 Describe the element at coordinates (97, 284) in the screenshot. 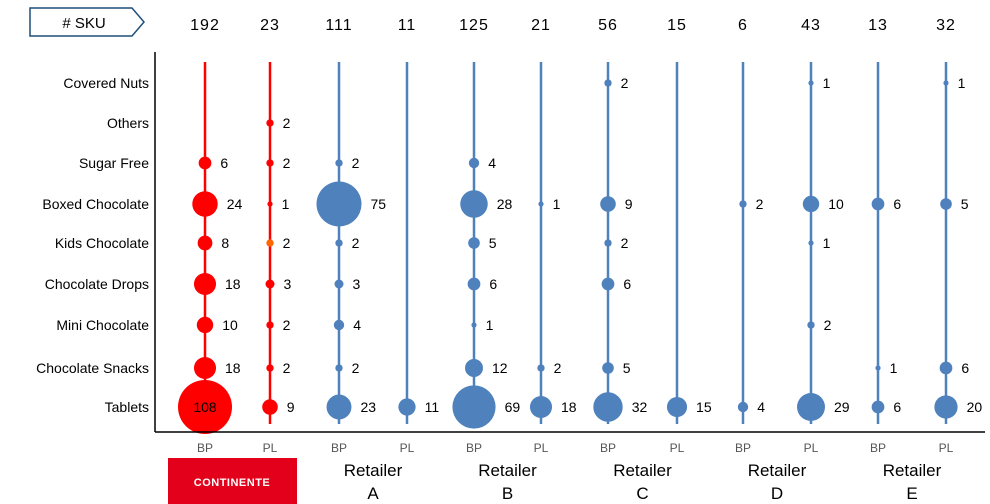

I see `category-label: Chocolate Drops` at that location.